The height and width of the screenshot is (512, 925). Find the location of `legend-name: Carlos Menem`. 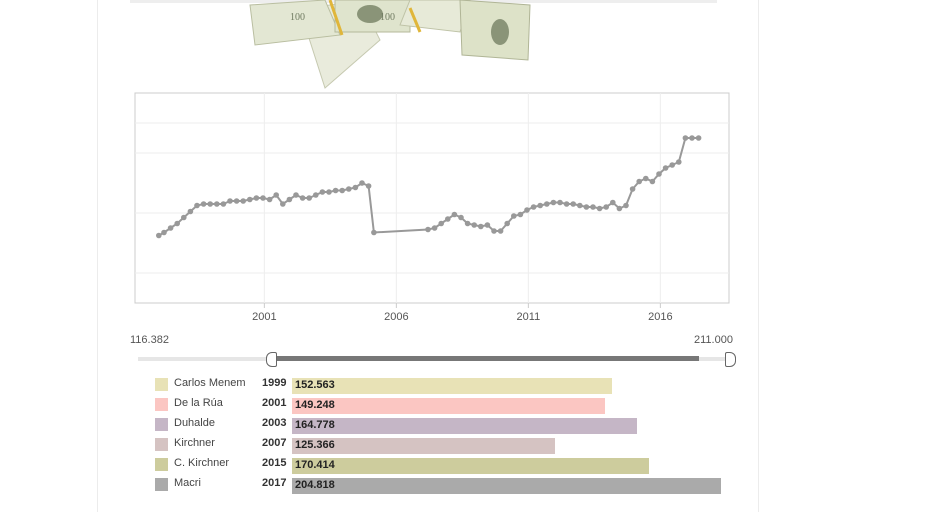

legend-name: Carlos Menem is located at coordinates (210, 383).